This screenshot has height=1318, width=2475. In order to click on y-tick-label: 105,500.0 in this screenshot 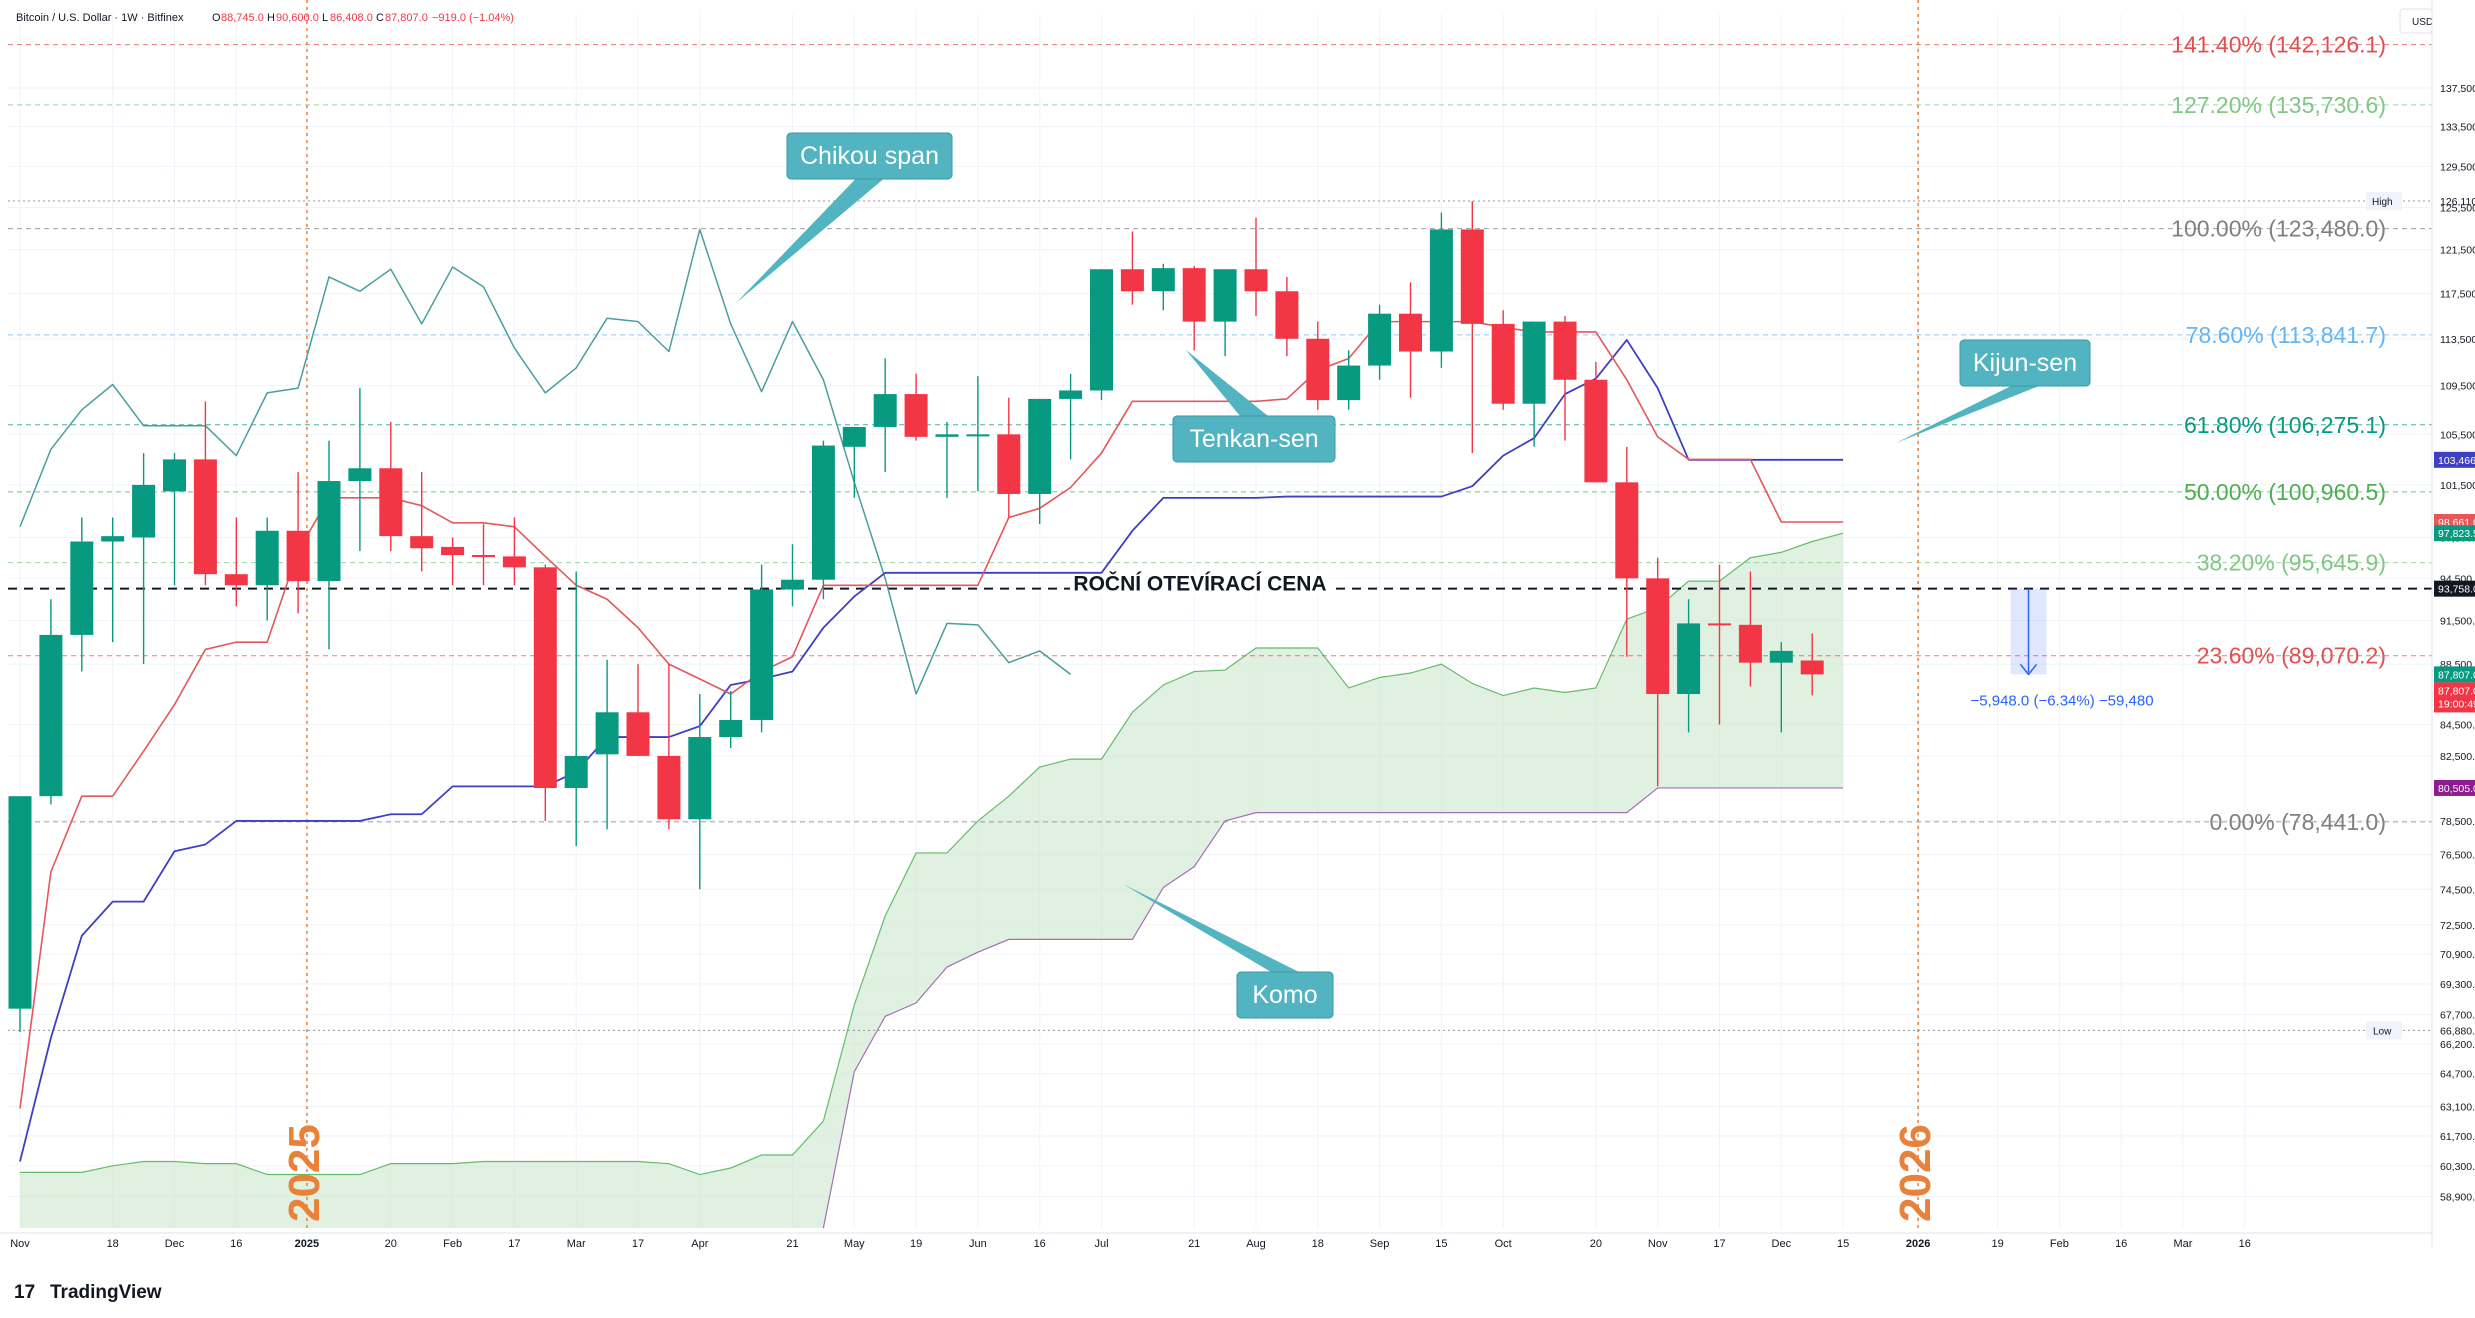, I will do `click(2457, 435)`.